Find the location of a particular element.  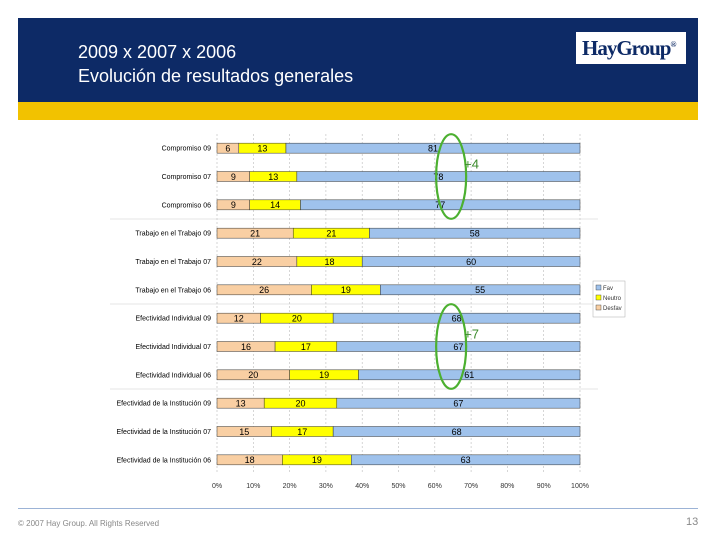

bar-value-label: 16 is located at coordinates (246, 347).